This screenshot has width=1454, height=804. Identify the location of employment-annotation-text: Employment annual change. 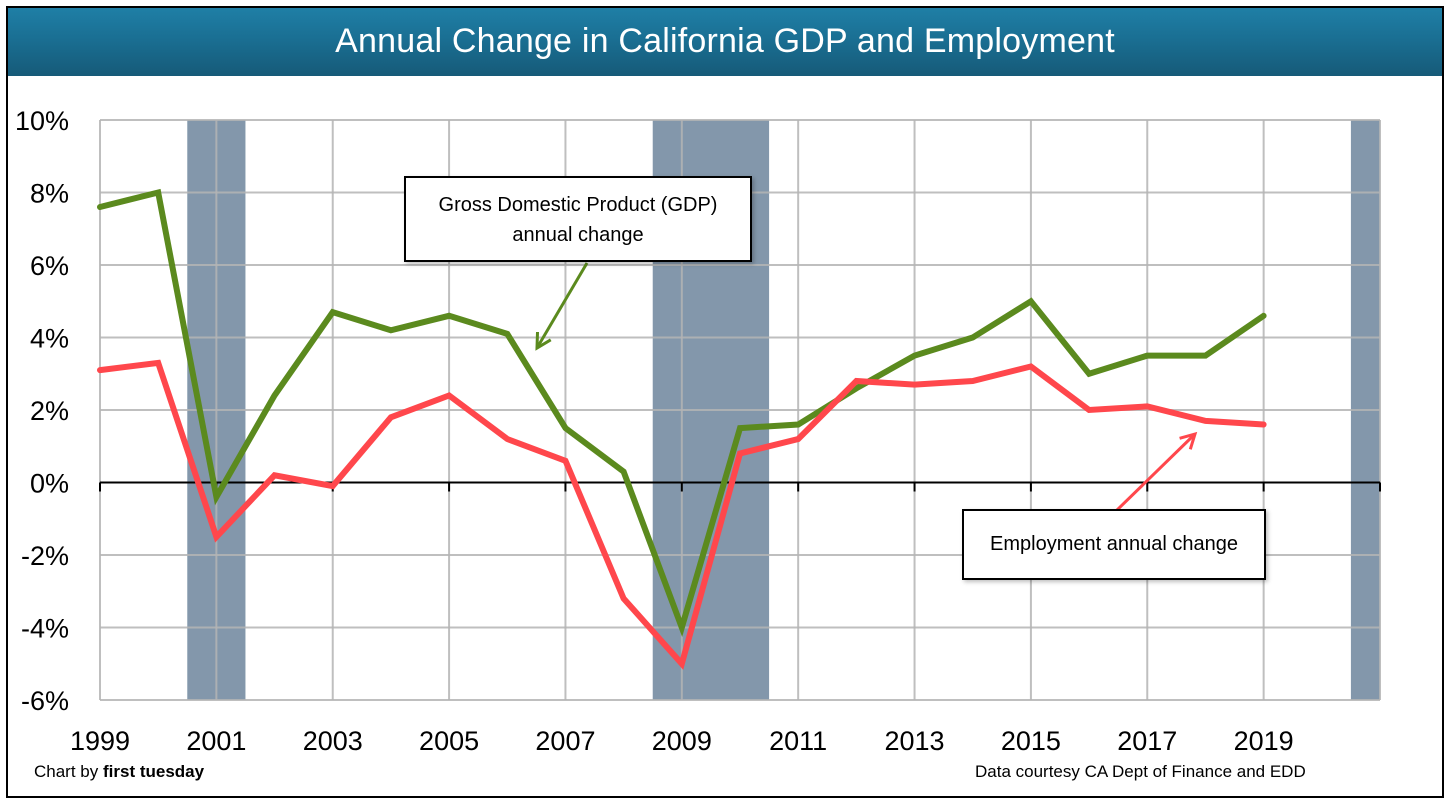
(1114, 544).